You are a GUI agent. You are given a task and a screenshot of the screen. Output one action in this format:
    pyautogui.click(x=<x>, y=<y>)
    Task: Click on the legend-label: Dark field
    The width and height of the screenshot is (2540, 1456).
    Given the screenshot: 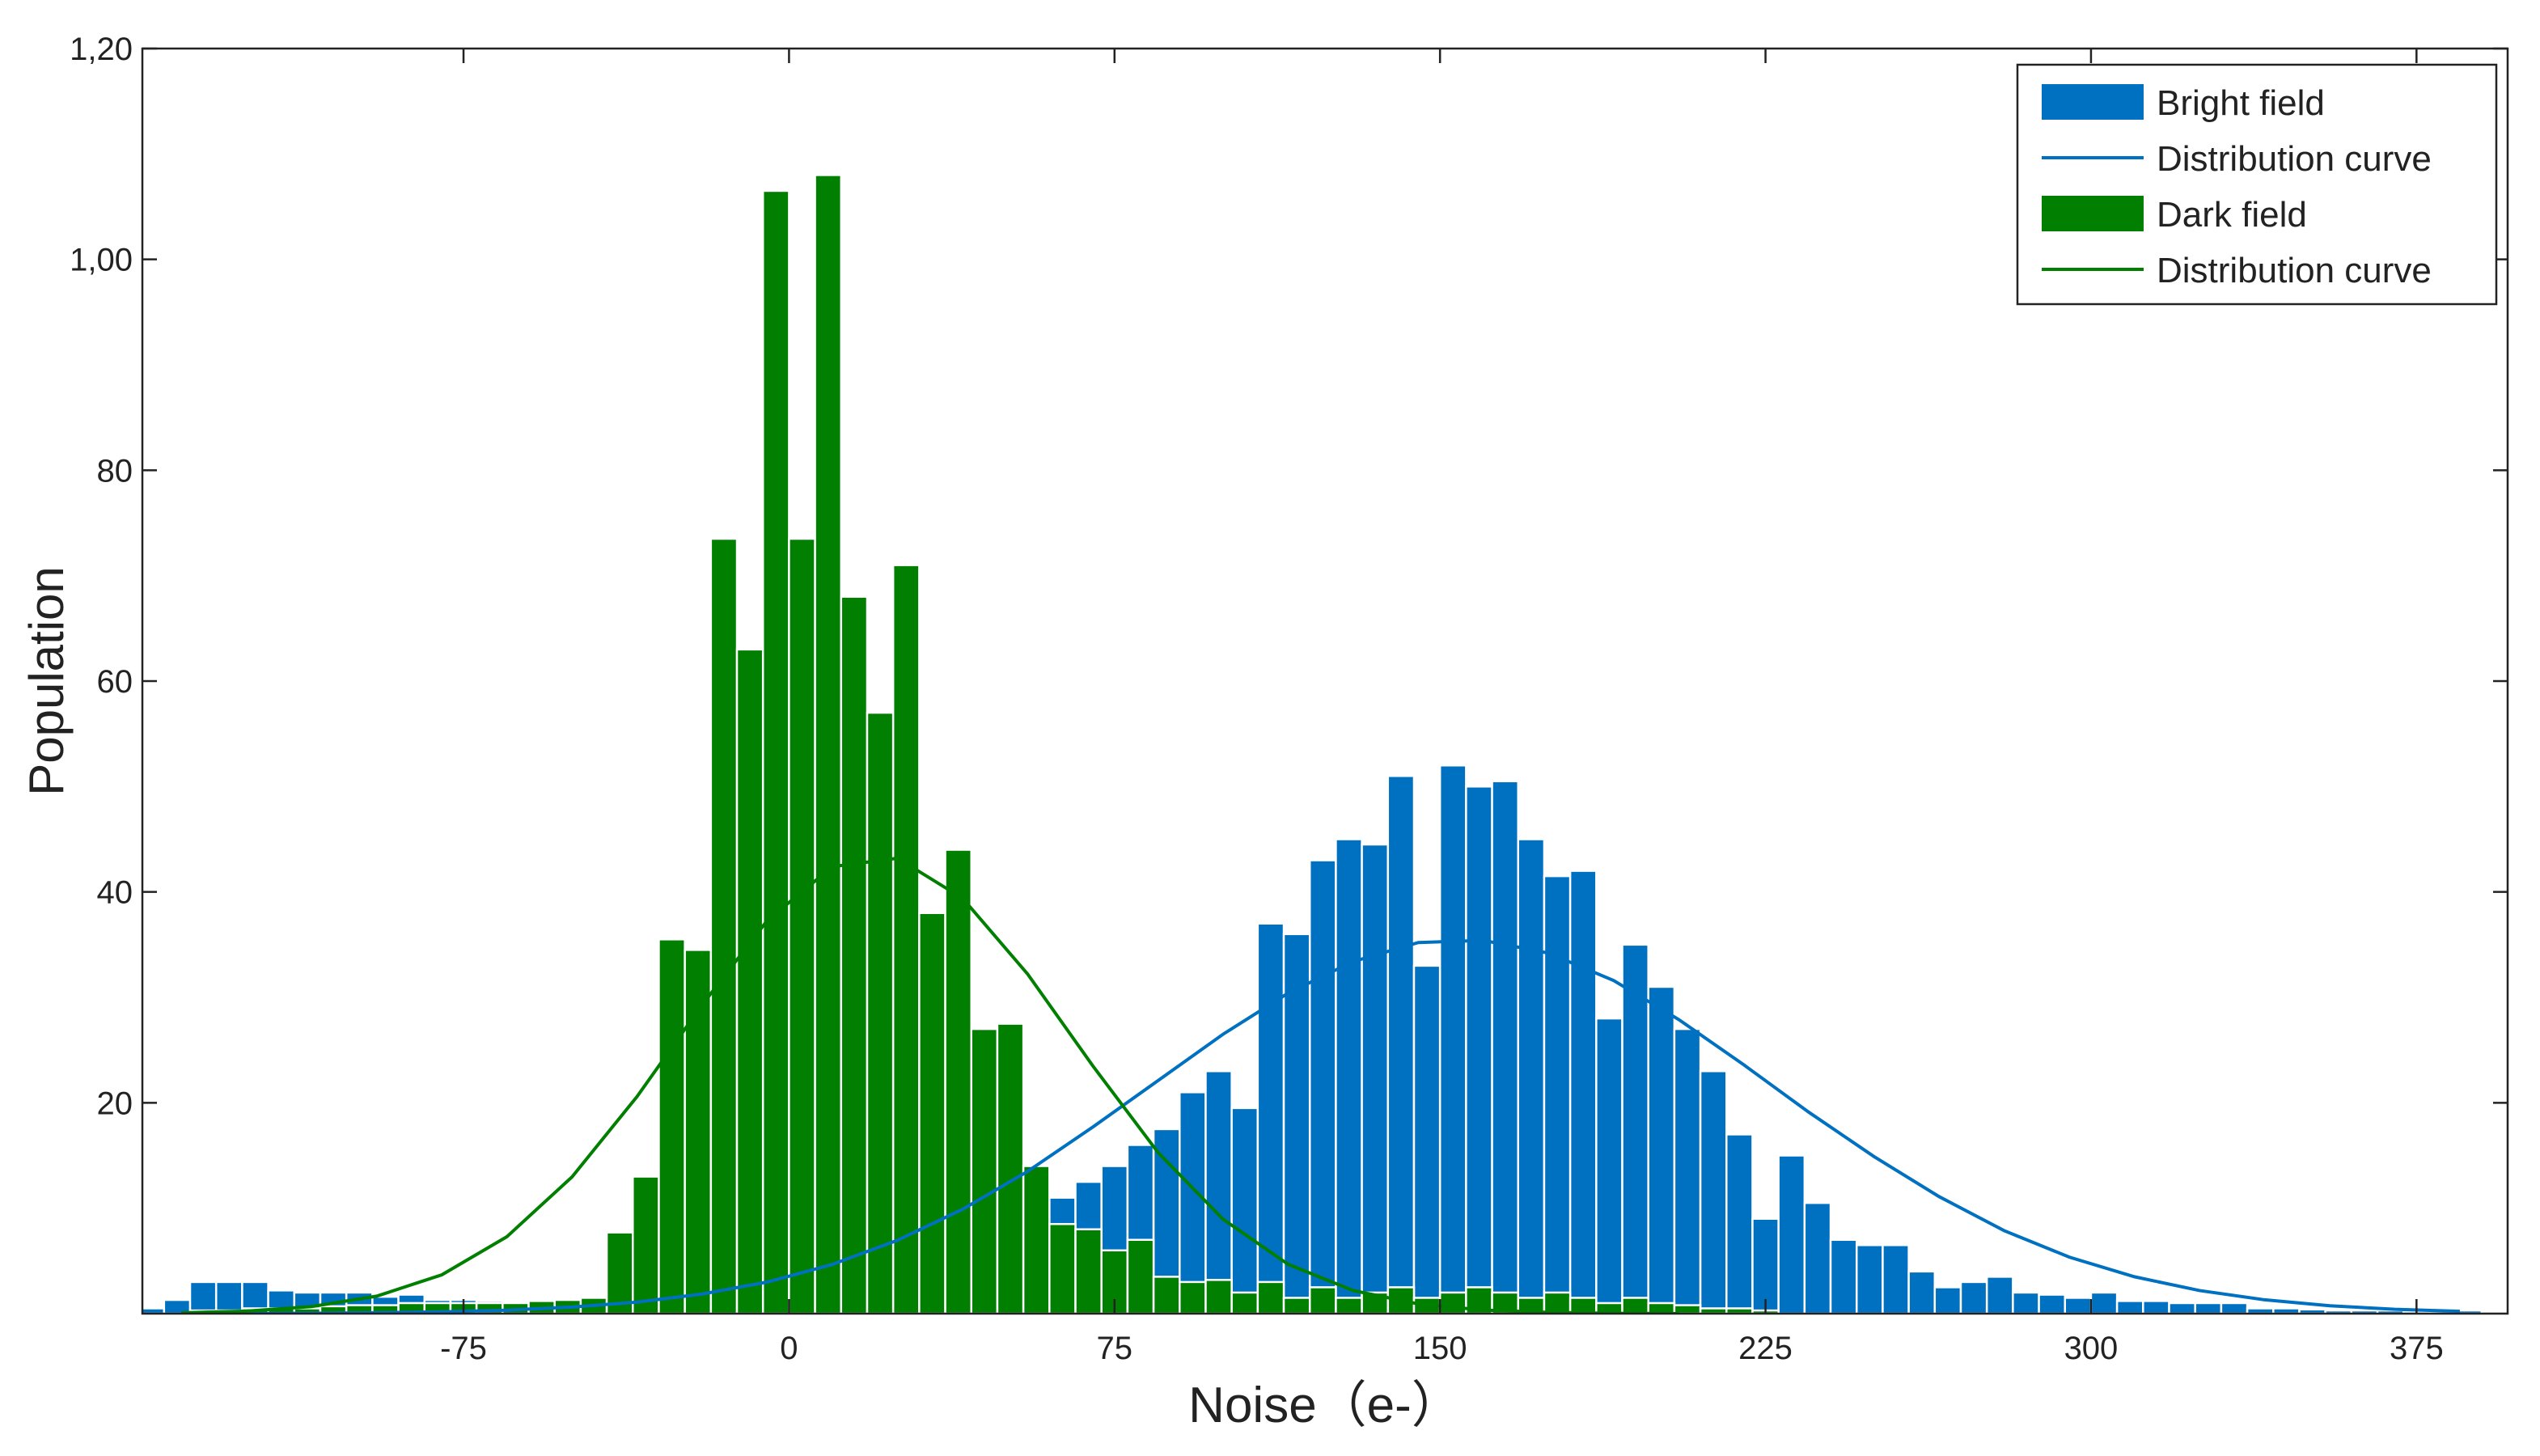 What is the action you would take?
    pyautogui.click(x=2232, y=215)
    